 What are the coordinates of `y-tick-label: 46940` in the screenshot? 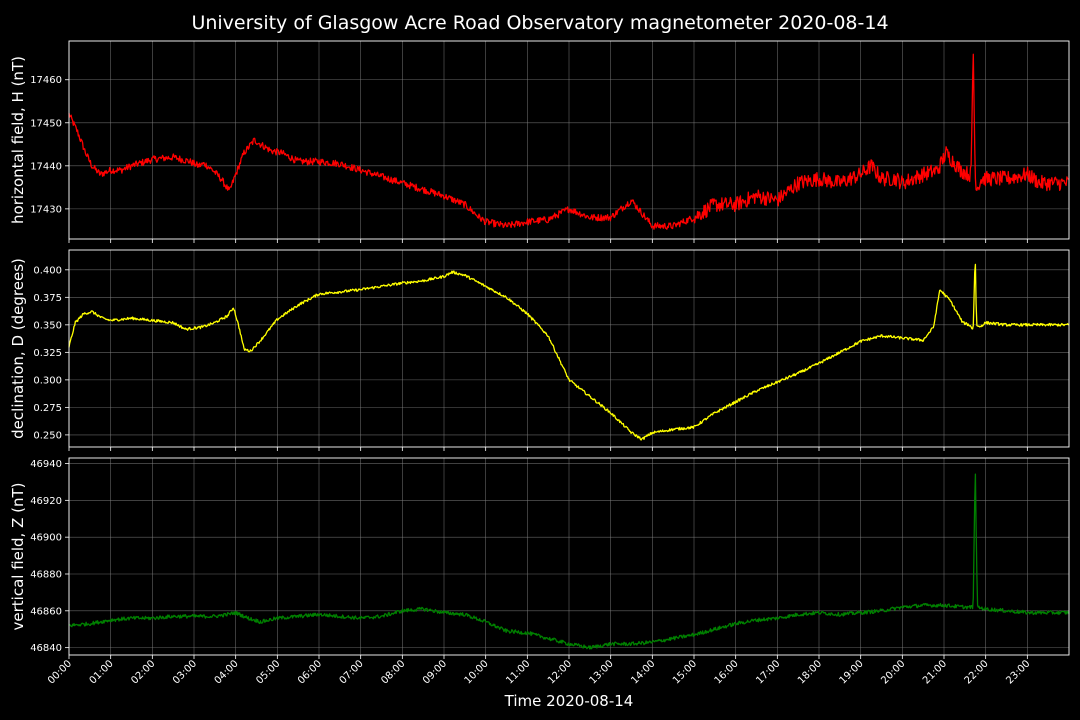 It's located at (46, 464).